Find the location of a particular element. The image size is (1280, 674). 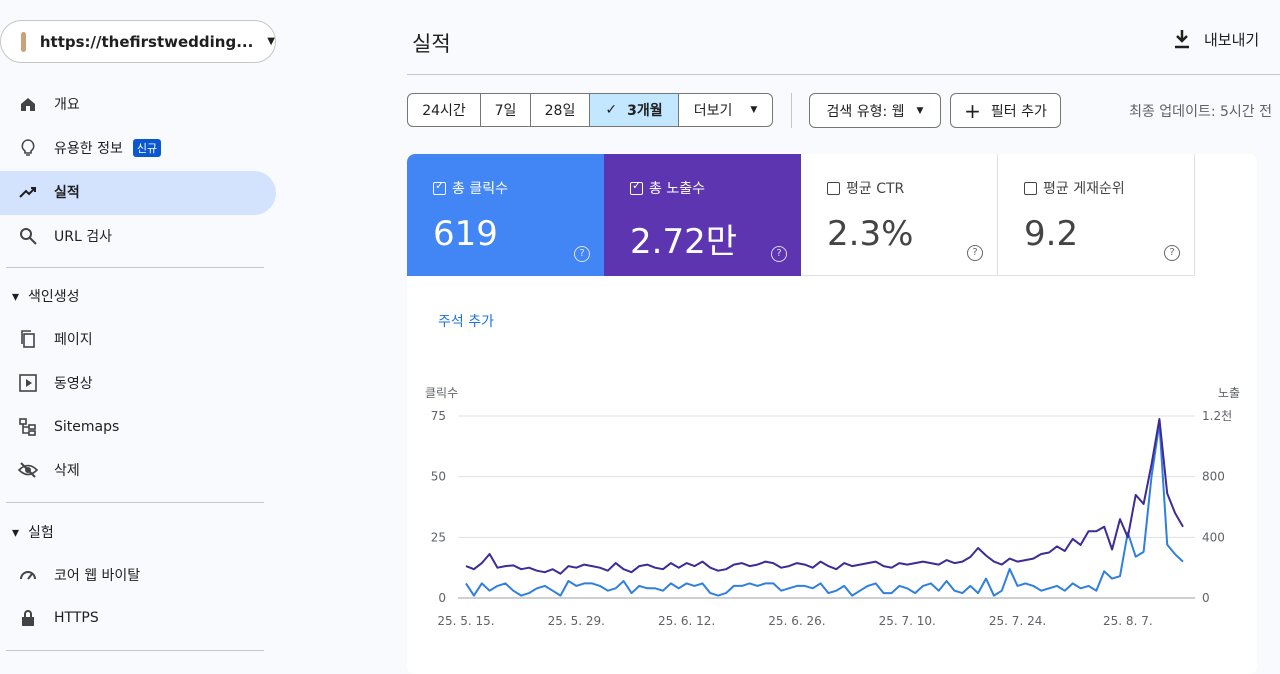

y2-tick-label: 400 is located at coordinates (1213, 537).